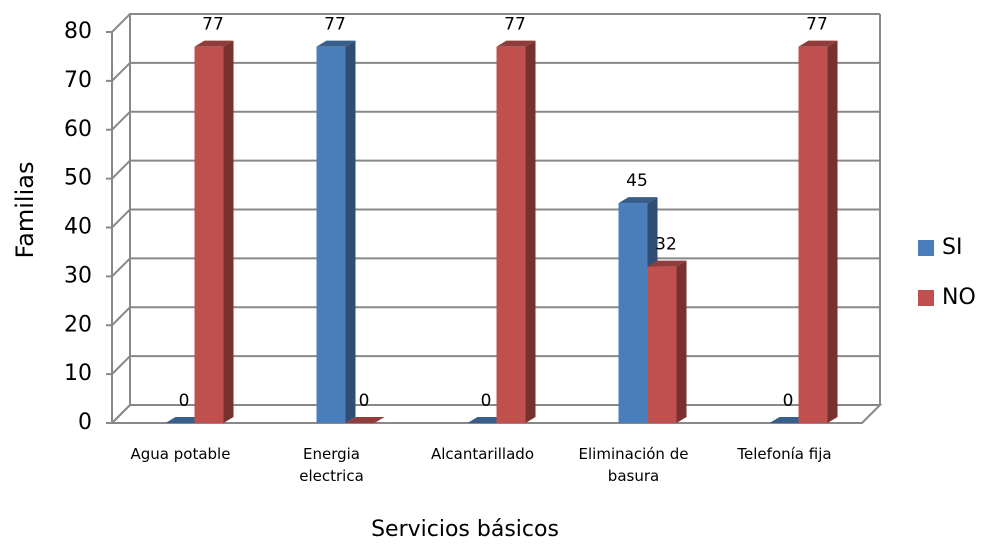  I want to click on y-axis-label: Familias, so click(25, 210).